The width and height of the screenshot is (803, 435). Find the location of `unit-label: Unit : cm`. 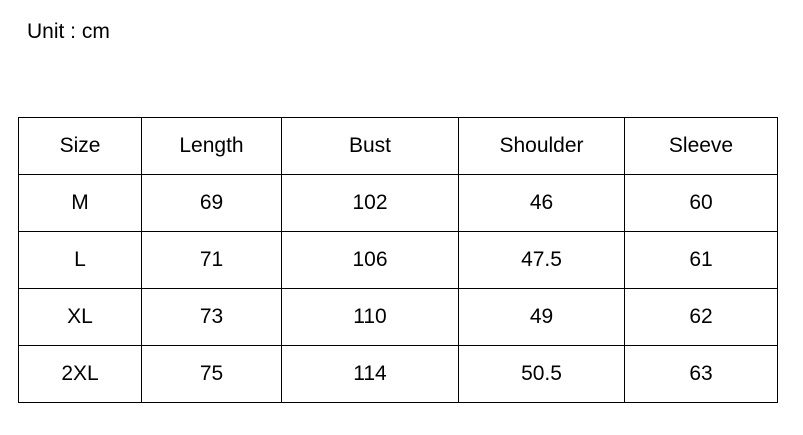

unit-label: Unit : cm is located at coordinates (68, 31).